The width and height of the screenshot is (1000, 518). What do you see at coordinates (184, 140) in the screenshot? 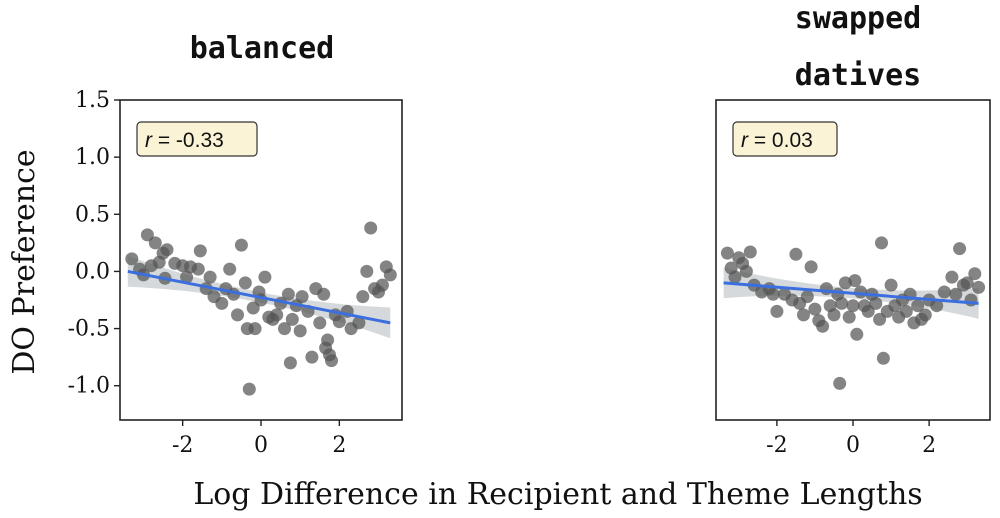
I see `correlation-label: r = -0.33` at bounding box center [184, 140].